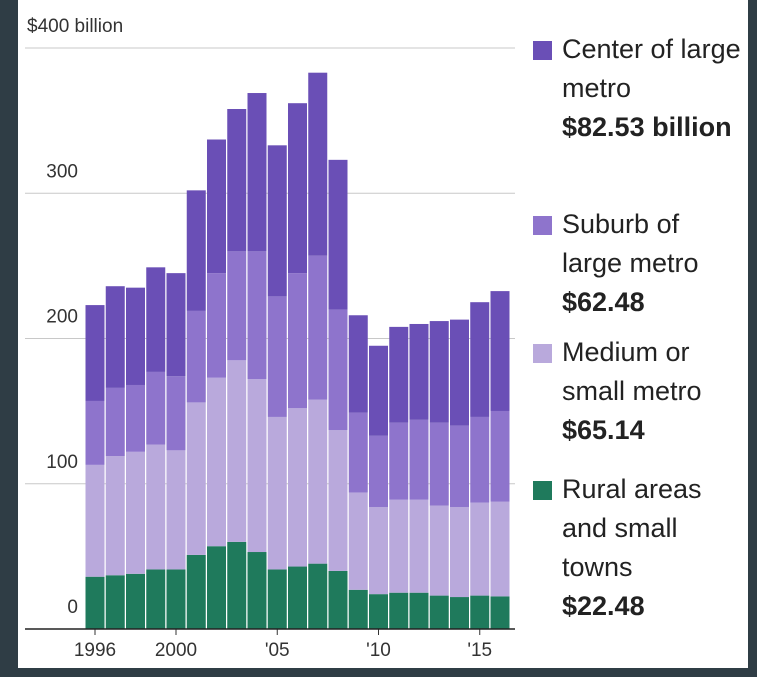  I want to click on x-tick-label: 1996, so click(95, 650).